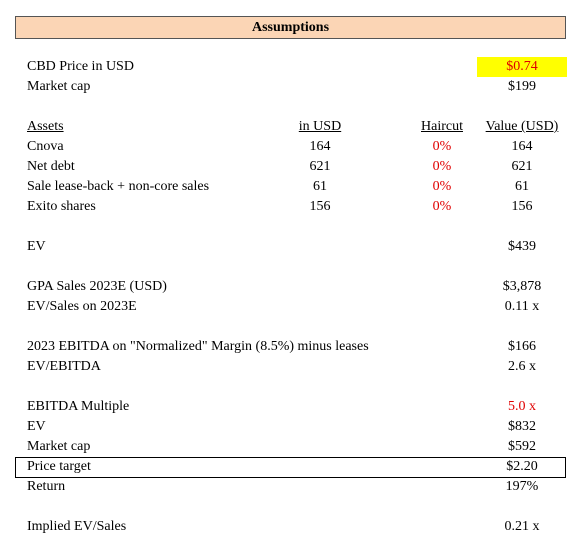 This screenshot has width=573, height=544. Describe the element at coordinates (118, 186) in the screenshot. I see `table-cell: Sale lease-back + non-core sales` at that location.